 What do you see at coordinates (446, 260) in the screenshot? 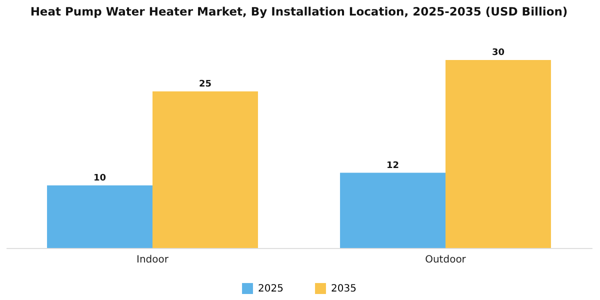
I see `x-tick-label: Outdoor` at bounding box center [446, 260].